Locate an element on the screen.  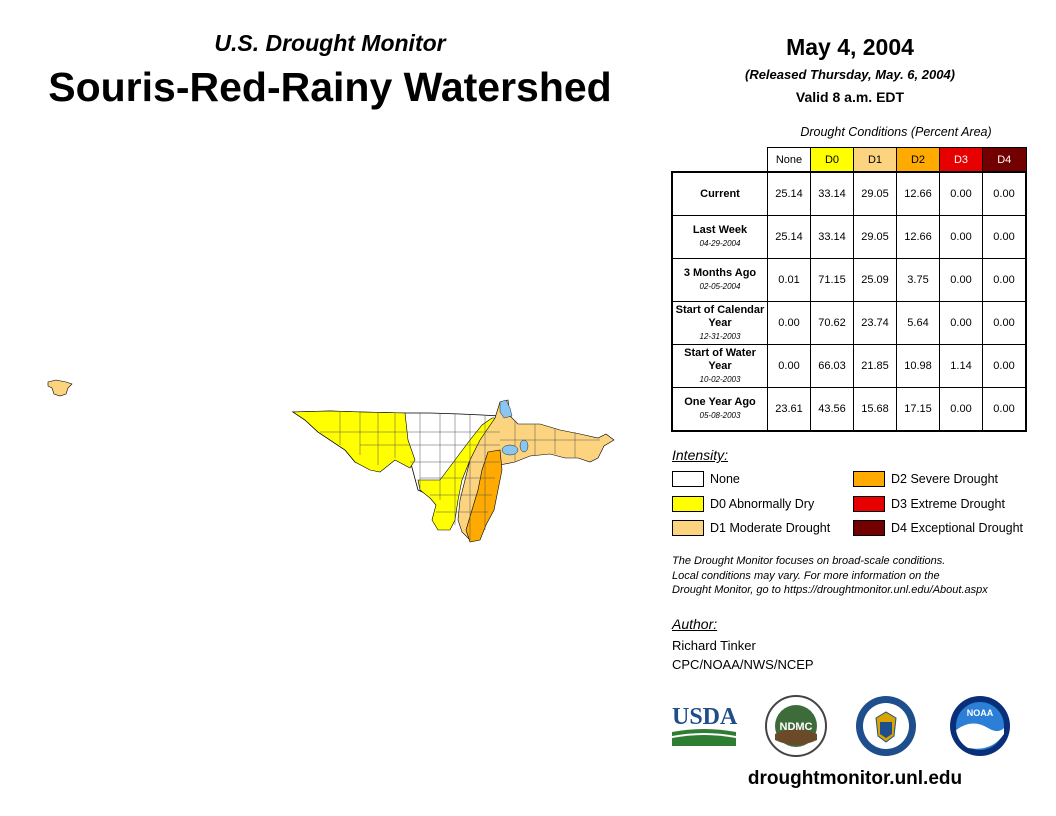
release-date: (Released Thursday, May. 6, 2004) is located at coordinates (850, 74).